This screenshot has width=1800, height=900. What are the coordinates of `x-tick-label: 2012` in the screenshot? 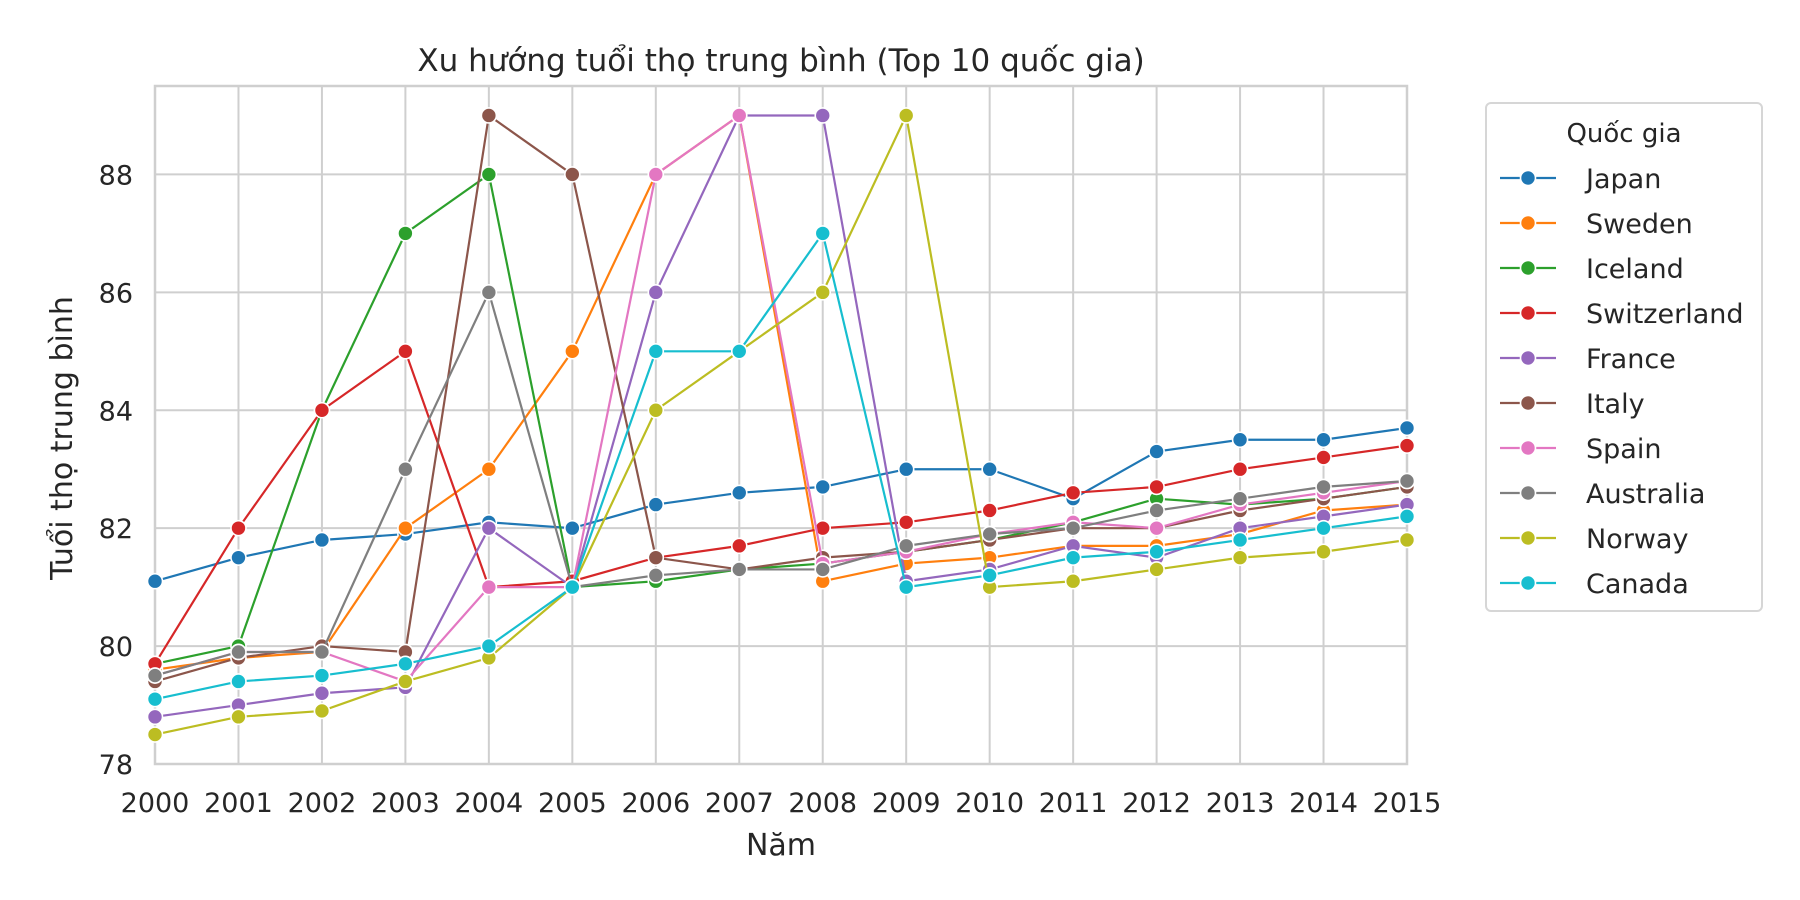 It's located at (1156, 803).